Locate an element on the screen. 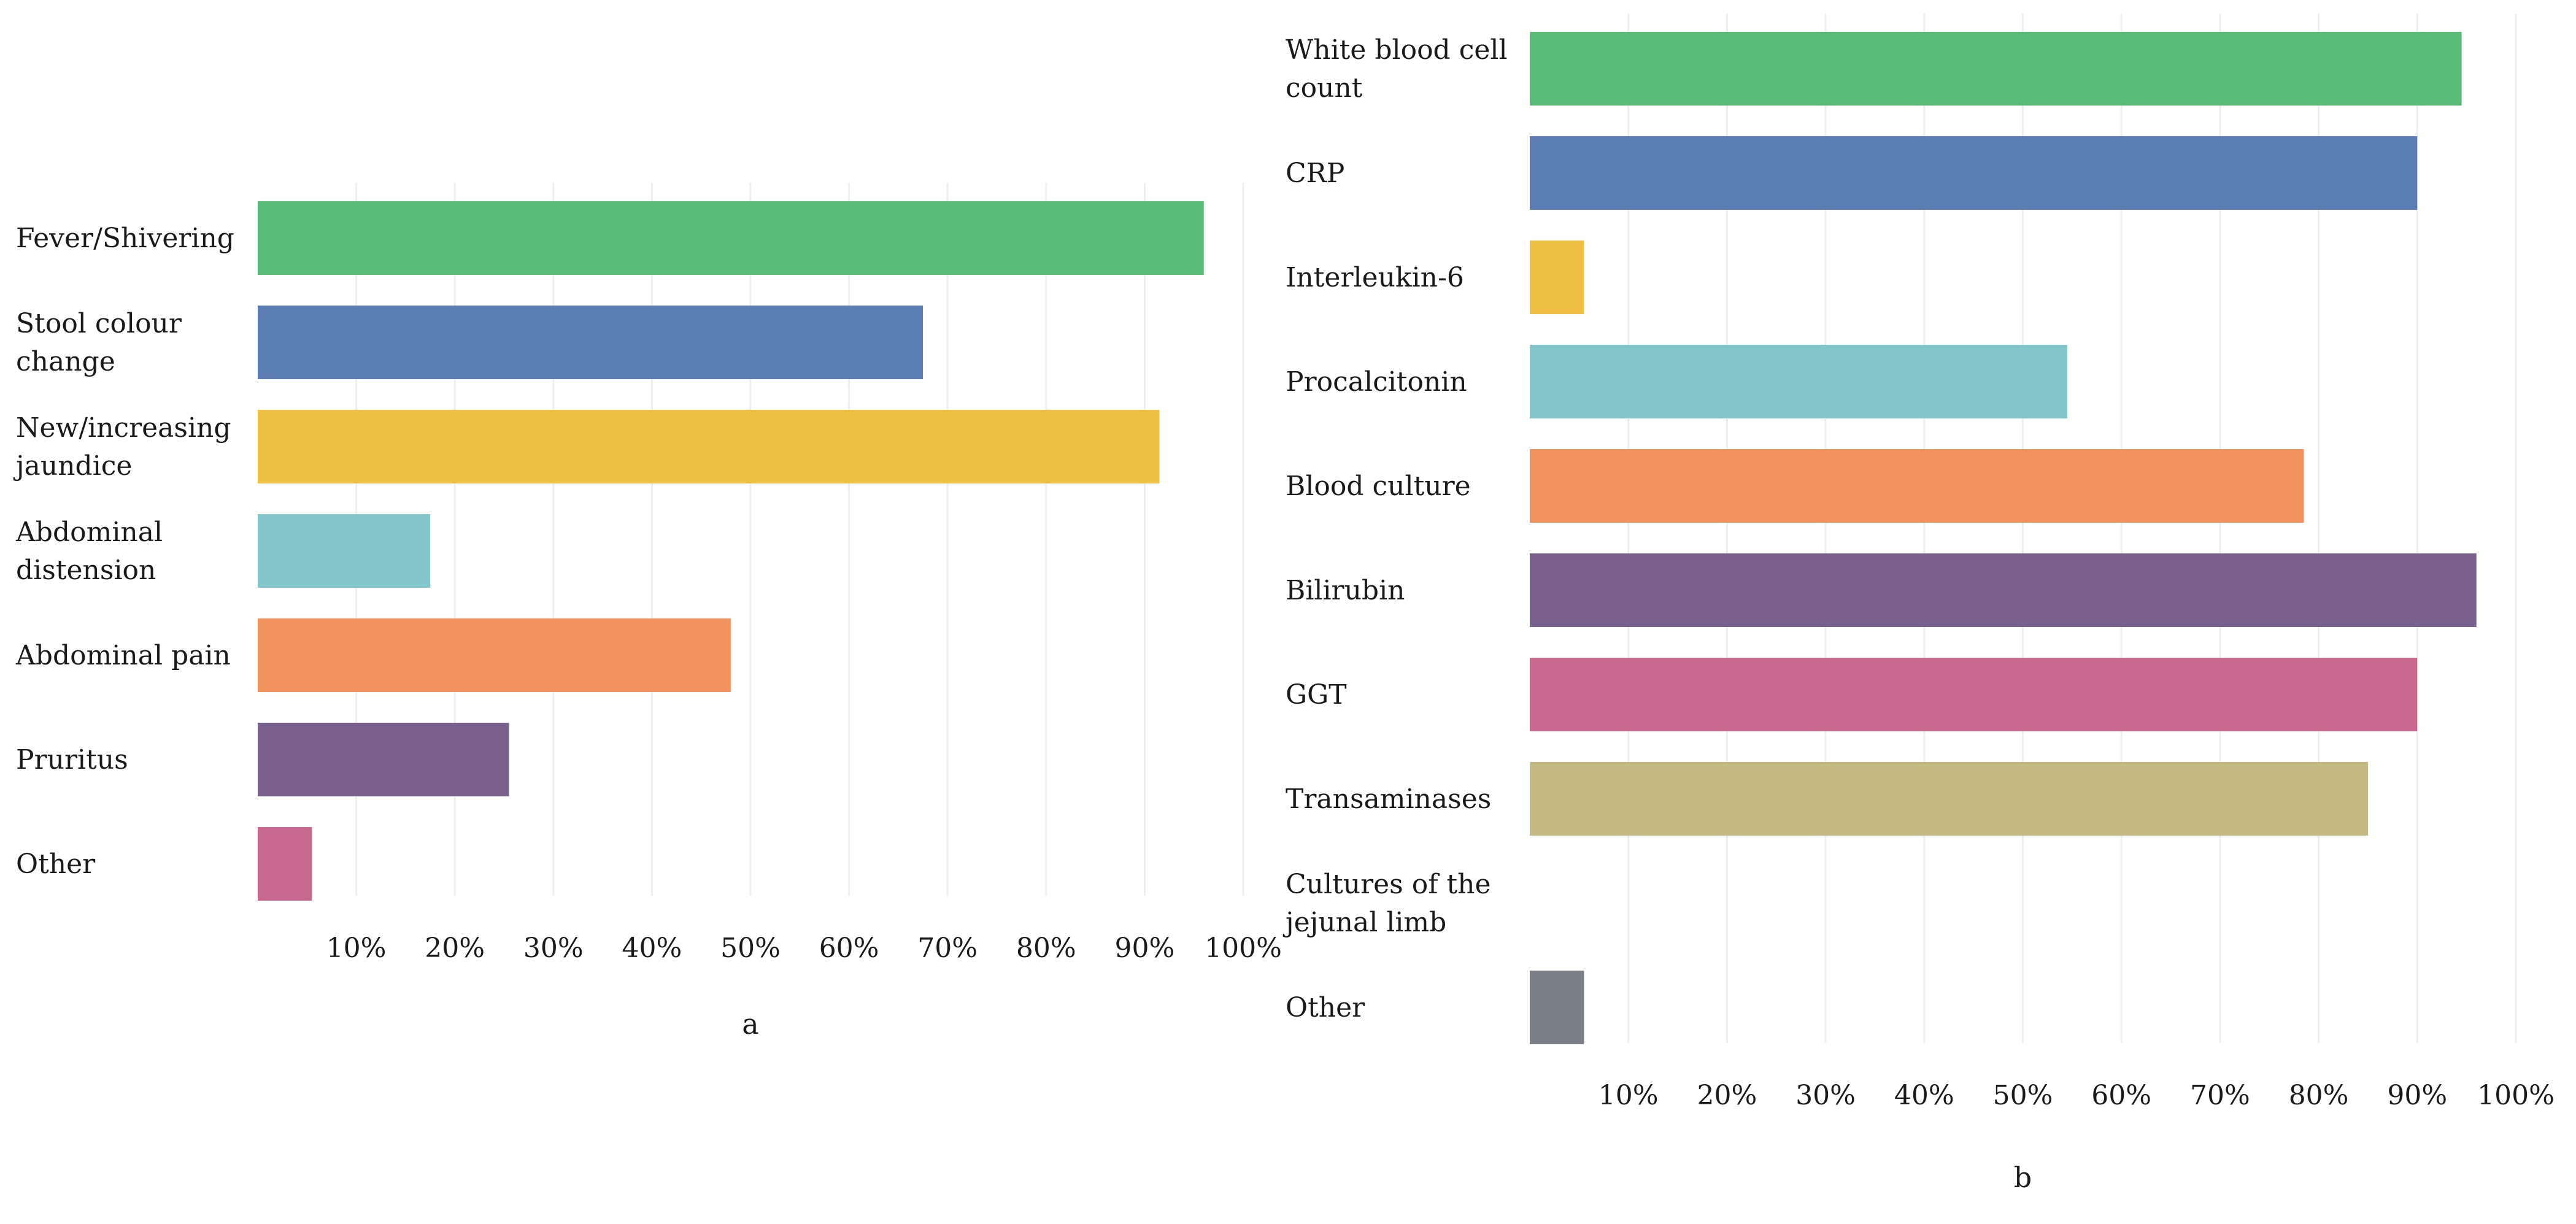 The width and height of the screenshot is (2576, 1224). category-label-a-4: Abdominal distension is located at coordinates (89, 551).